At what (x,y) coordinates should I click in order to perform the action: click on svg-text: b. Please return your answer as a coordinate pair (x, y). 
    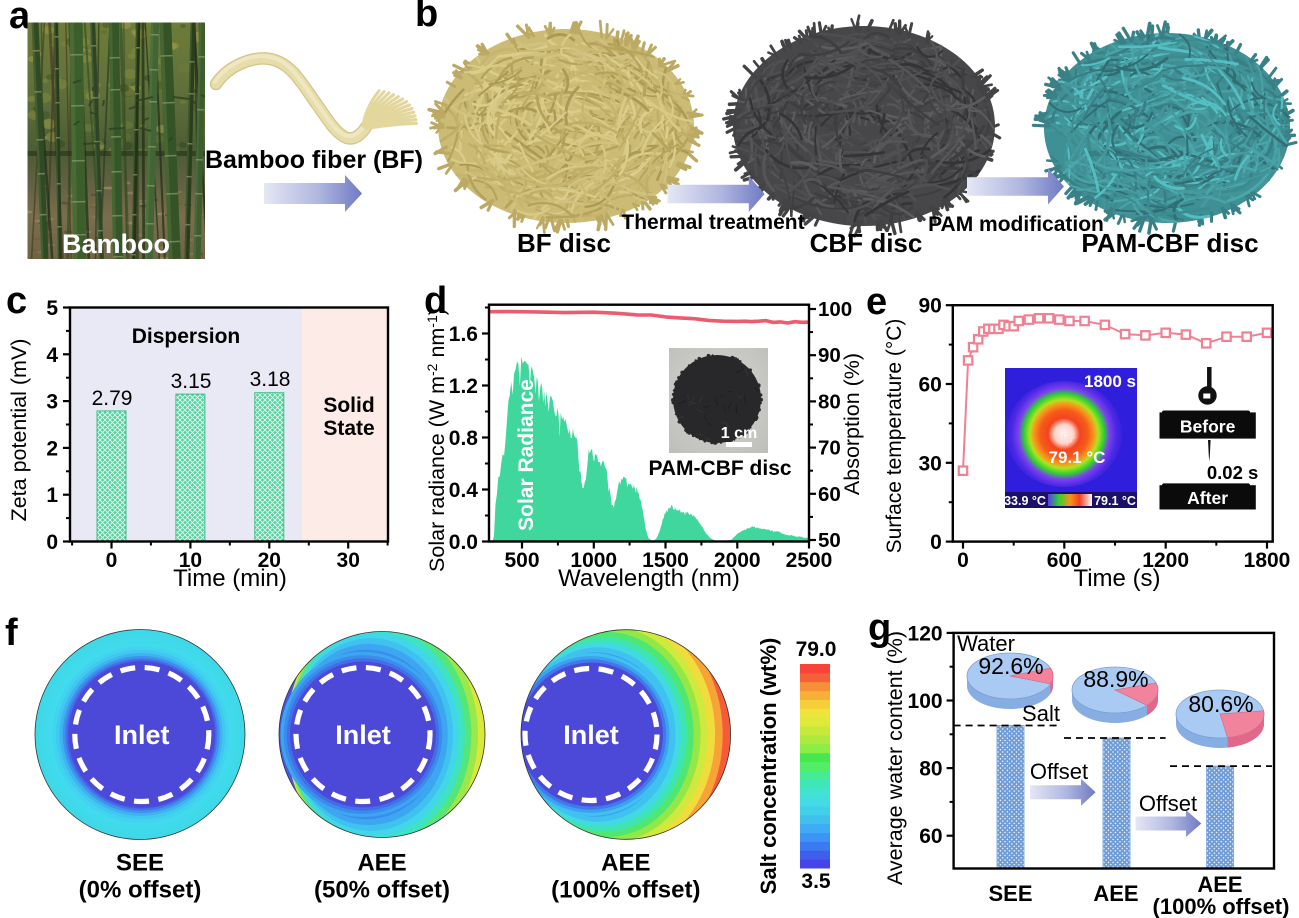
    Looking at the image, I should click on (426, 17).